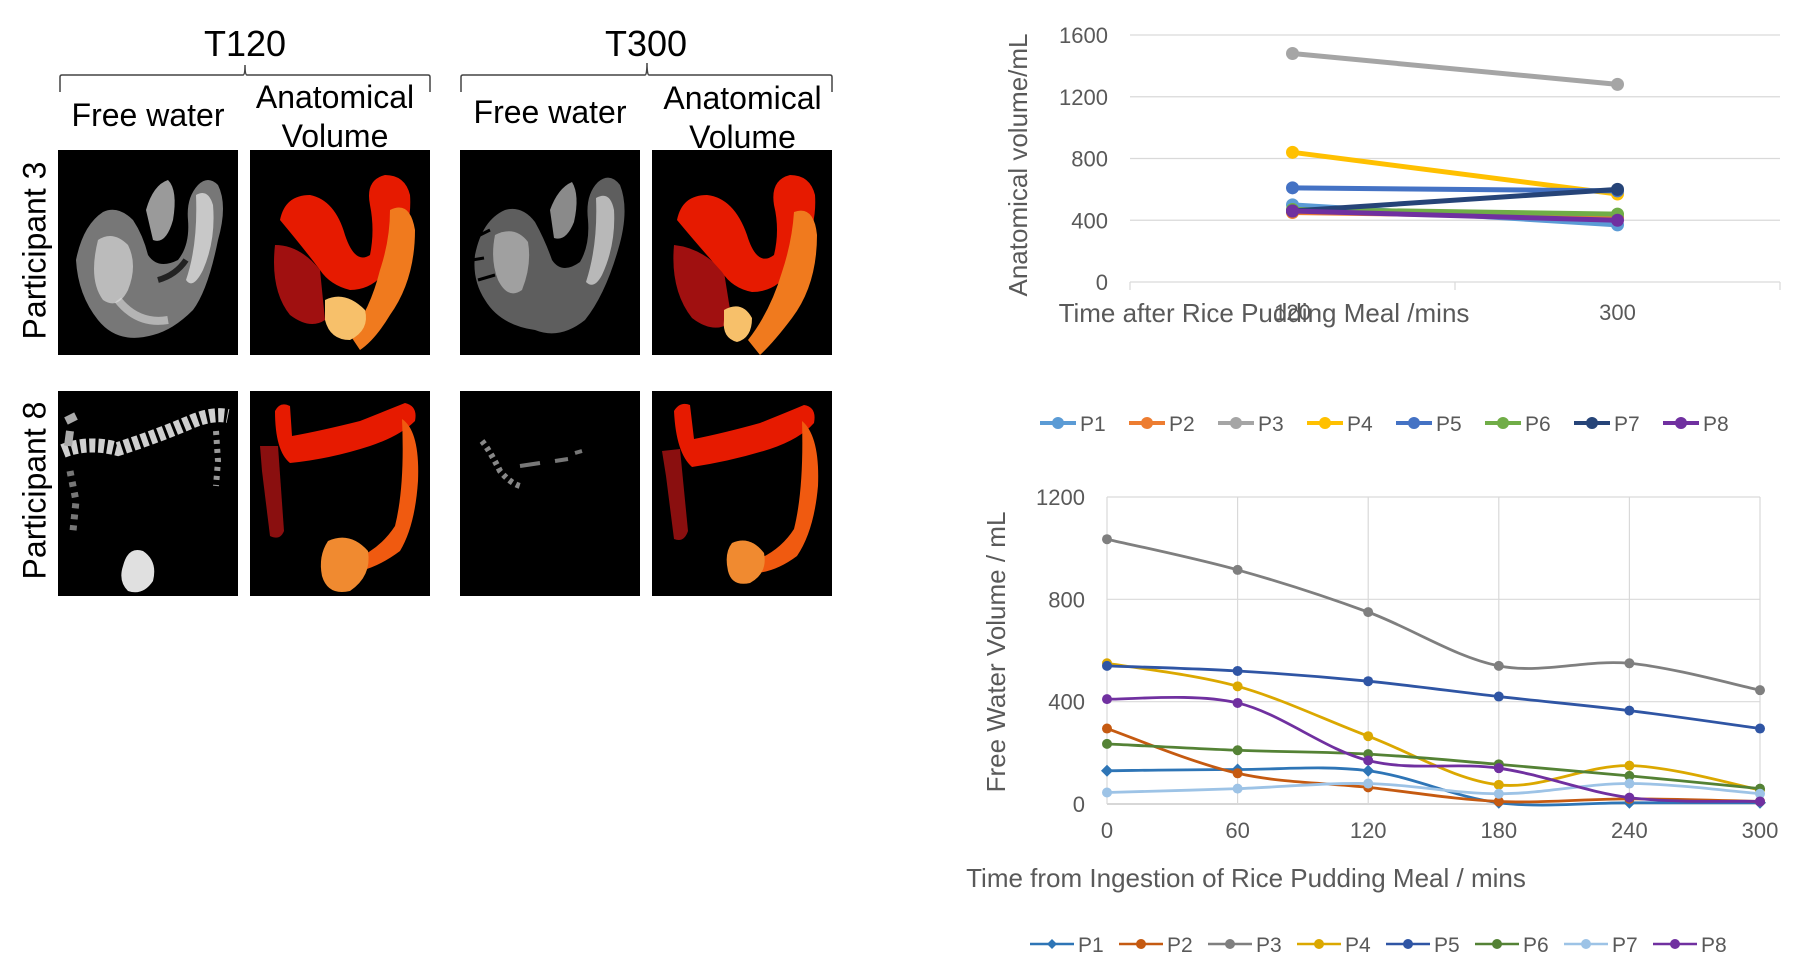 The width and height of the screenshot is (1793, 977). I want to click on chart1-y-tick-400: 400, so click(1089, 220).